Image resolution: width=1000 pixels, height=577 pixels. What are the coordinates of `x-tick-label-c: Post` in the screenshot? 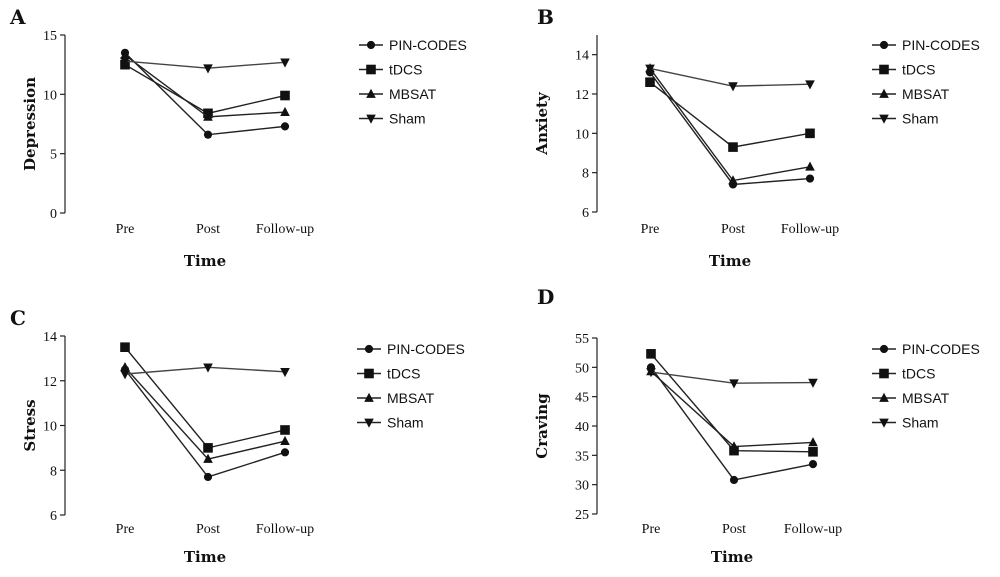 It's located at (208, 529).